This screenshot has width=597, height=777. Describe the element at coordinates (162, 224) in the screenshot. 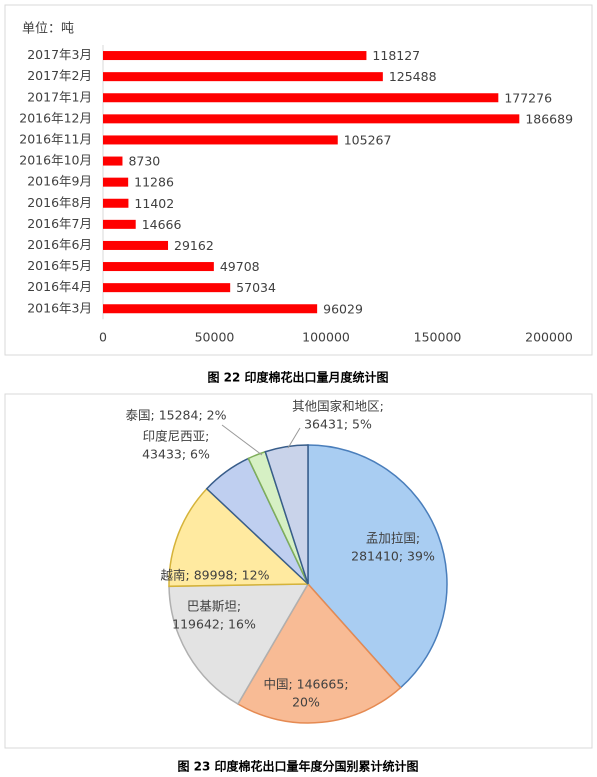

I see `data-label: 14666` at that location.